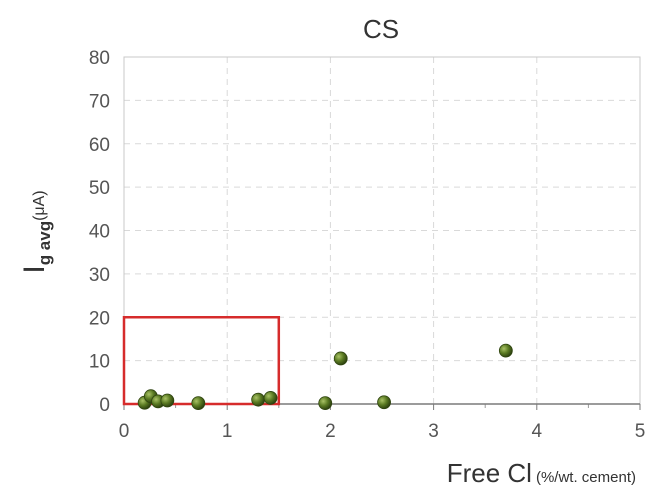 This screenshot has height=493, width=646. I want to click on svg-text: Ig avg(μA), so click(36, 231).